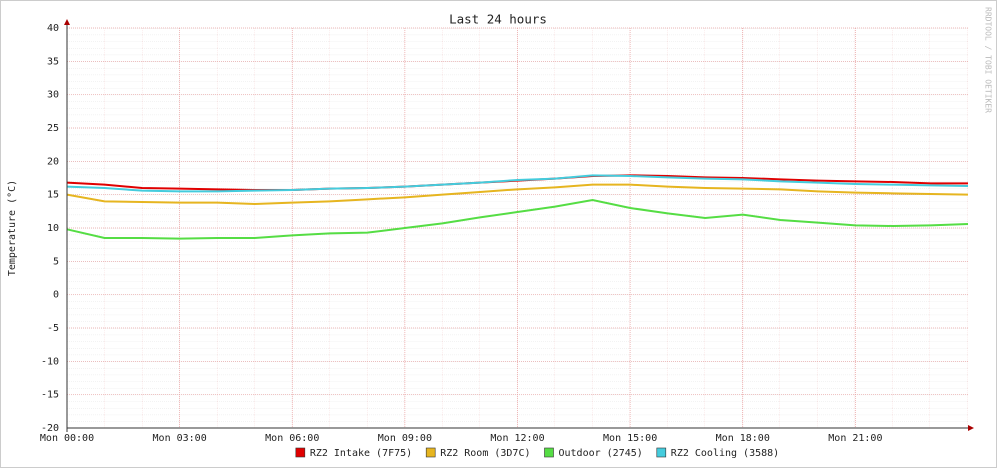 Image resolution: width=997 pixels, height=468 pixels. I want to click on y-tick-label: 40, so click(53, 28).